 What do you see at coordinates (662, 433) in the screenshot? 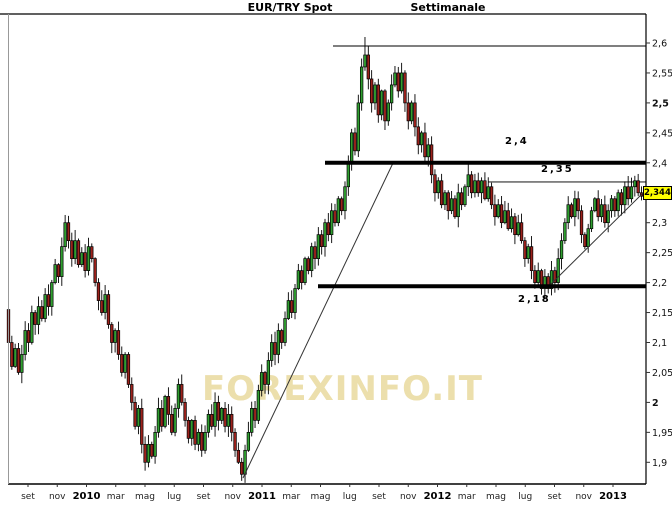
I see `y-tick-label: 1,95` at bounding box center [662, 433].